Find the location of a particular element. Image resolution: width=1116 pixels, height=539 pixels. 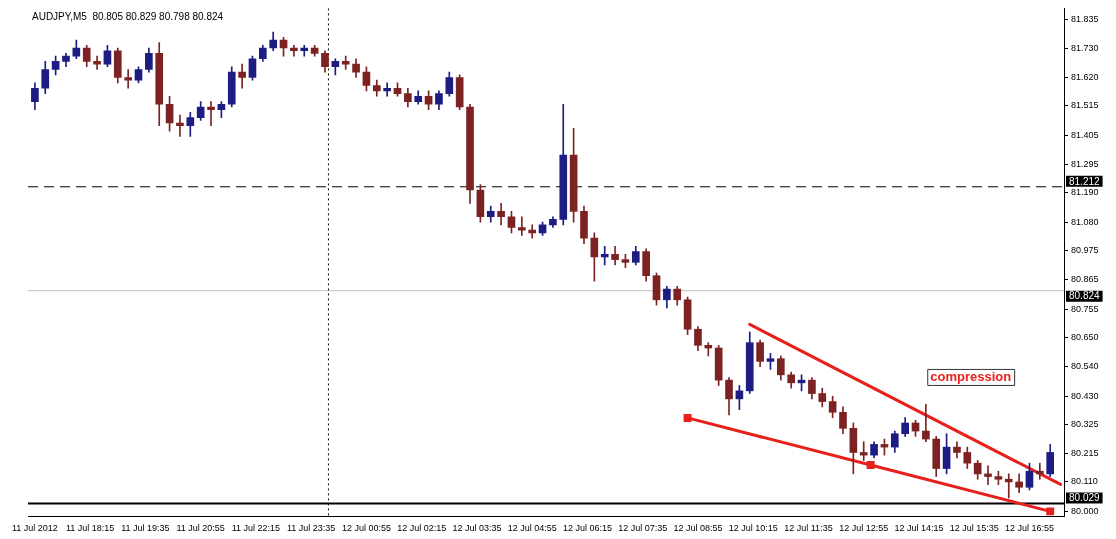

x-tick-label: 11 Jul 23:35 is located at coordinates (311, 528).